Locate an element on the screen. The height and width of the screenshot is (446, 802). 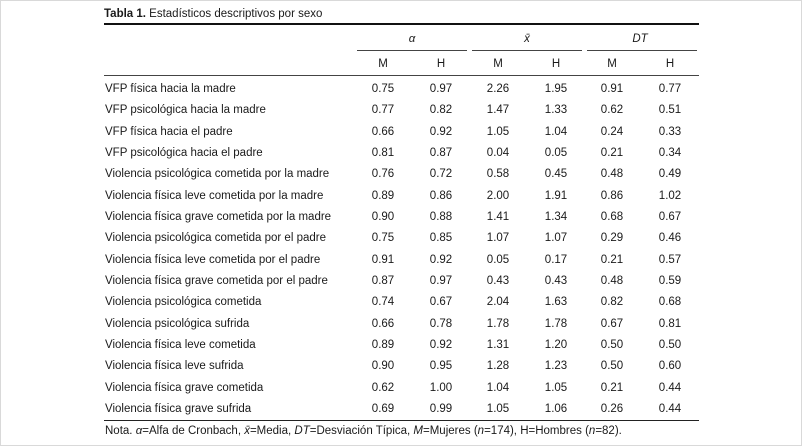
note-text-3: =Desviación Típica, is located at coordinates (361, 431).